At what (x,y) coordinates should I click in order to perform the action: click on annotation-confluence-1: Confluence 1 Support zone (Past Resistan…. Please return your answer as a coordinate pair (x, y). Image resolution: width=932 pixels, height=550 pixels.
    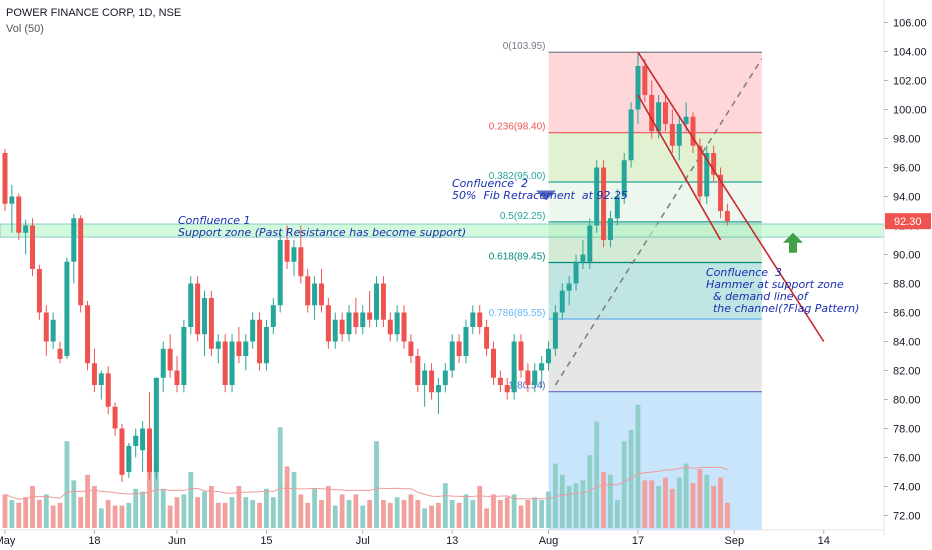
    Looking at the image, I should click on (322, 227).